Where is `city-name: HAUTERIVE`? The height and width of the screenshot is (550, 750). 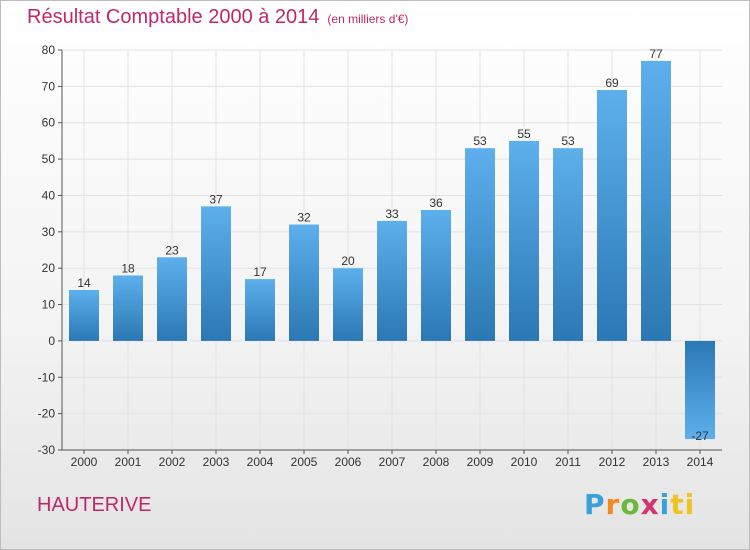 city-name: HAUTERIVE is located at coordinates (94, 505).